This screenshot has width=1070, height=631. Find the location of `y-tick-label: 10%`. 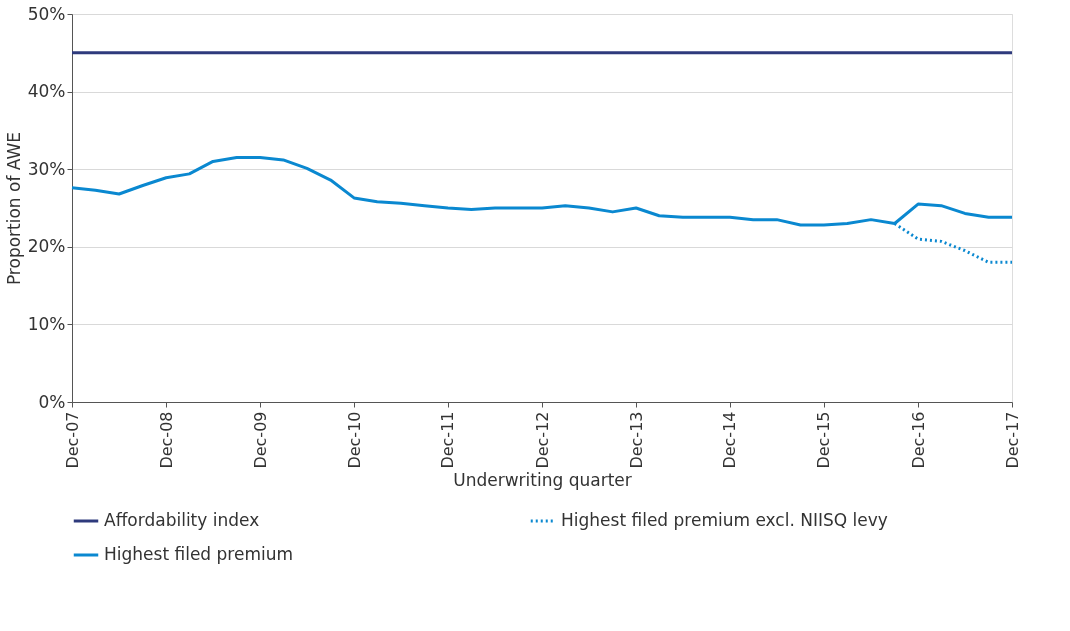

y-tick-label: 10% is located at coordinates (46, 323).